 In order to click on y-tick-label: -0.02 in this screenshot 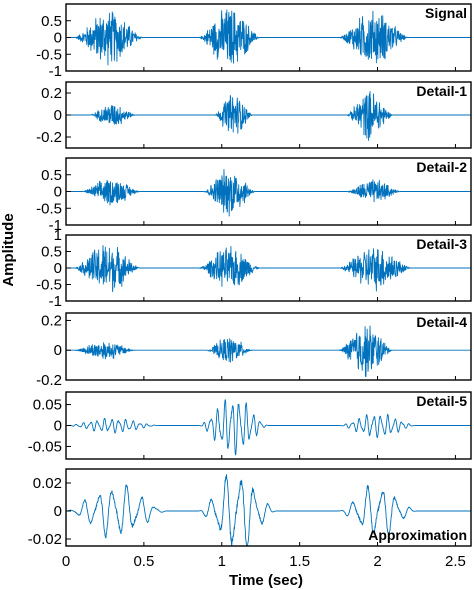, I will do `click(45, 539)`.